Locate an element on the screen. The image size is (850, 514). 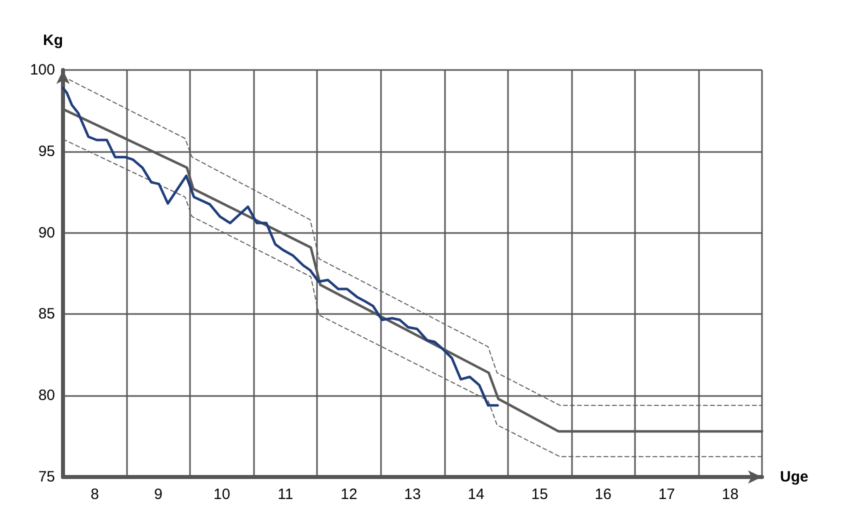
x-tick-label: 10 is located at coordinates (222, 494).